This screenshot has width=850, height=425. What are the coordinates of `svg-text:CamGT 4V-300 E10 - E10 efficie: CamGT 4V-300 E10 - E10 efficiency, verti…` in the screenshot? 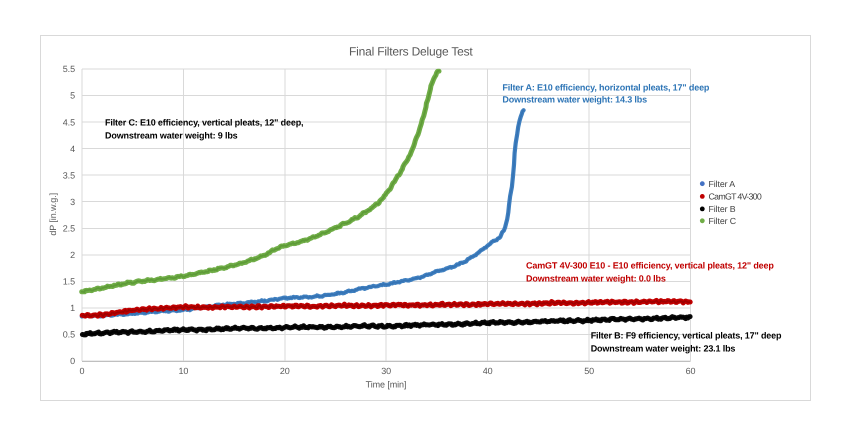 It's located at (650, 266).